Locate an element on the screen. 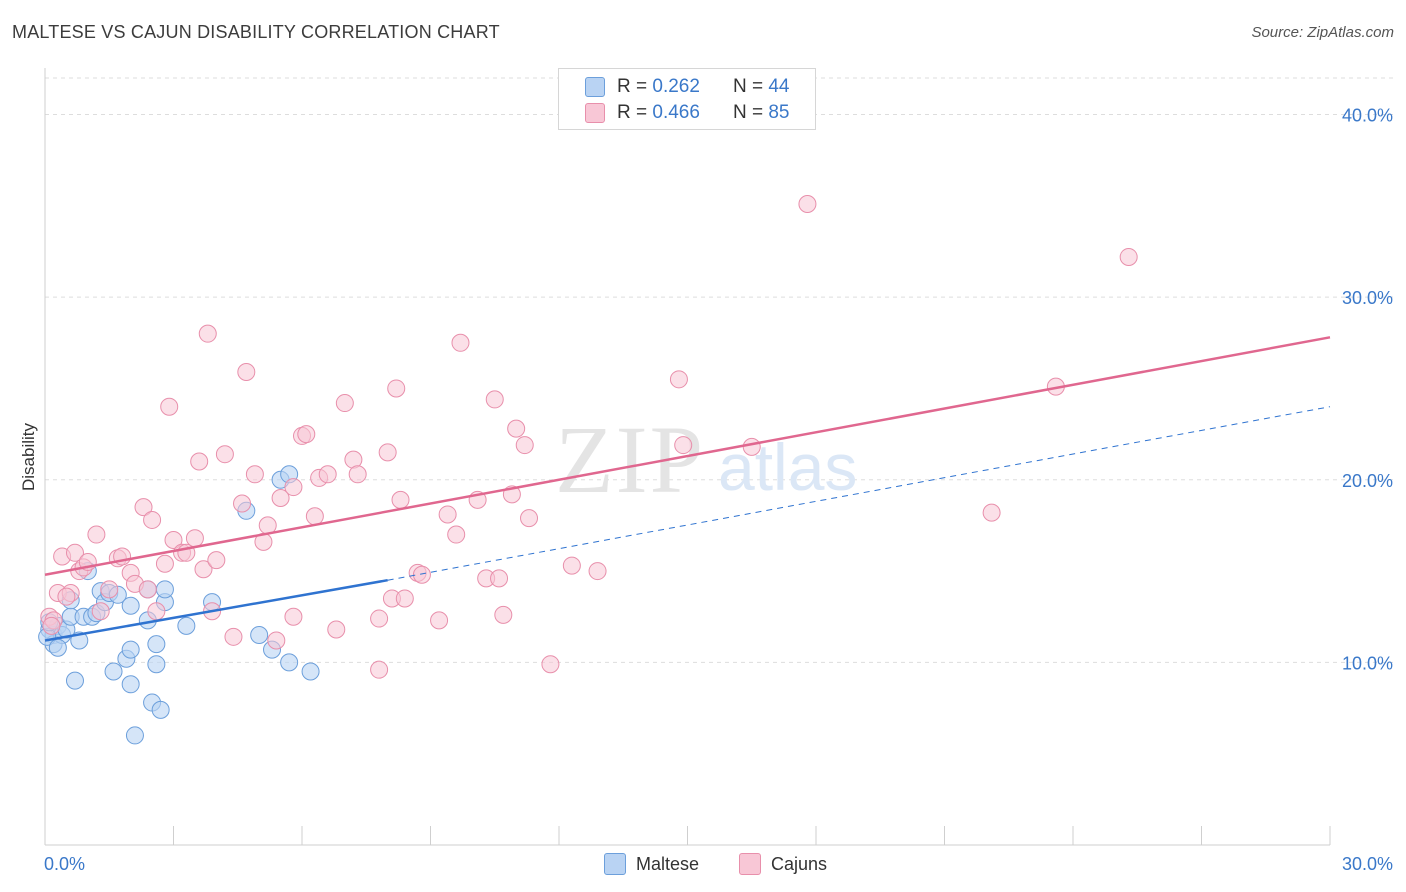 This screenshot has width=1406, height=892. y-tick-label: 20.0% is located at coordinates (1367, 481).